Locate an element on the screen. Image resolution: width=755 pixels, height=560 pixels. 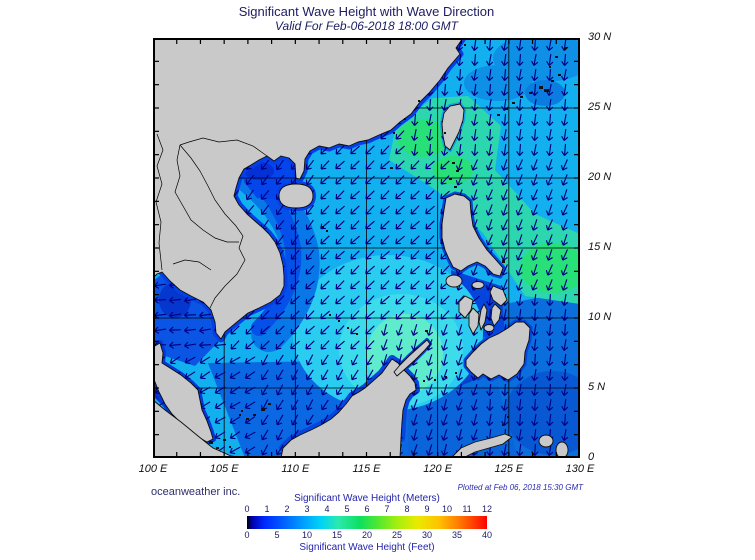
masbate is located at coordinates (478, 285).